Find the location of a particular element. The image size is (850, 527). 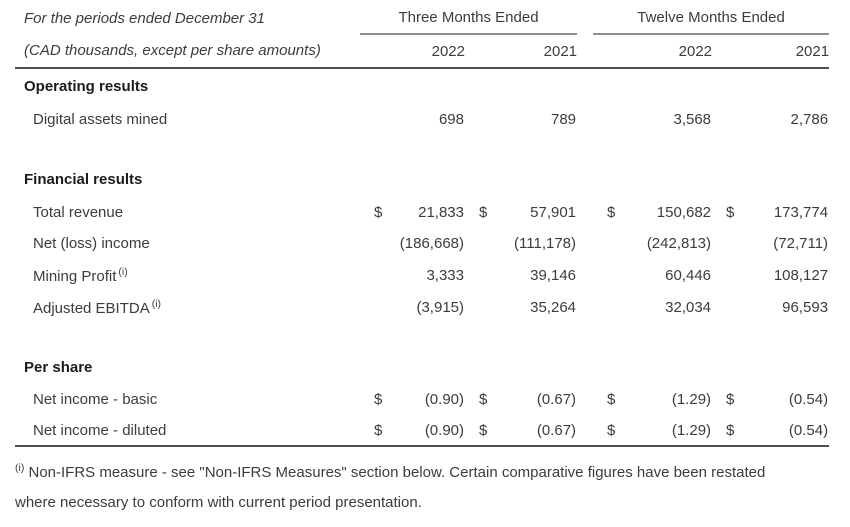

value-cell: (111,178) is located at coordinates (545, 243).